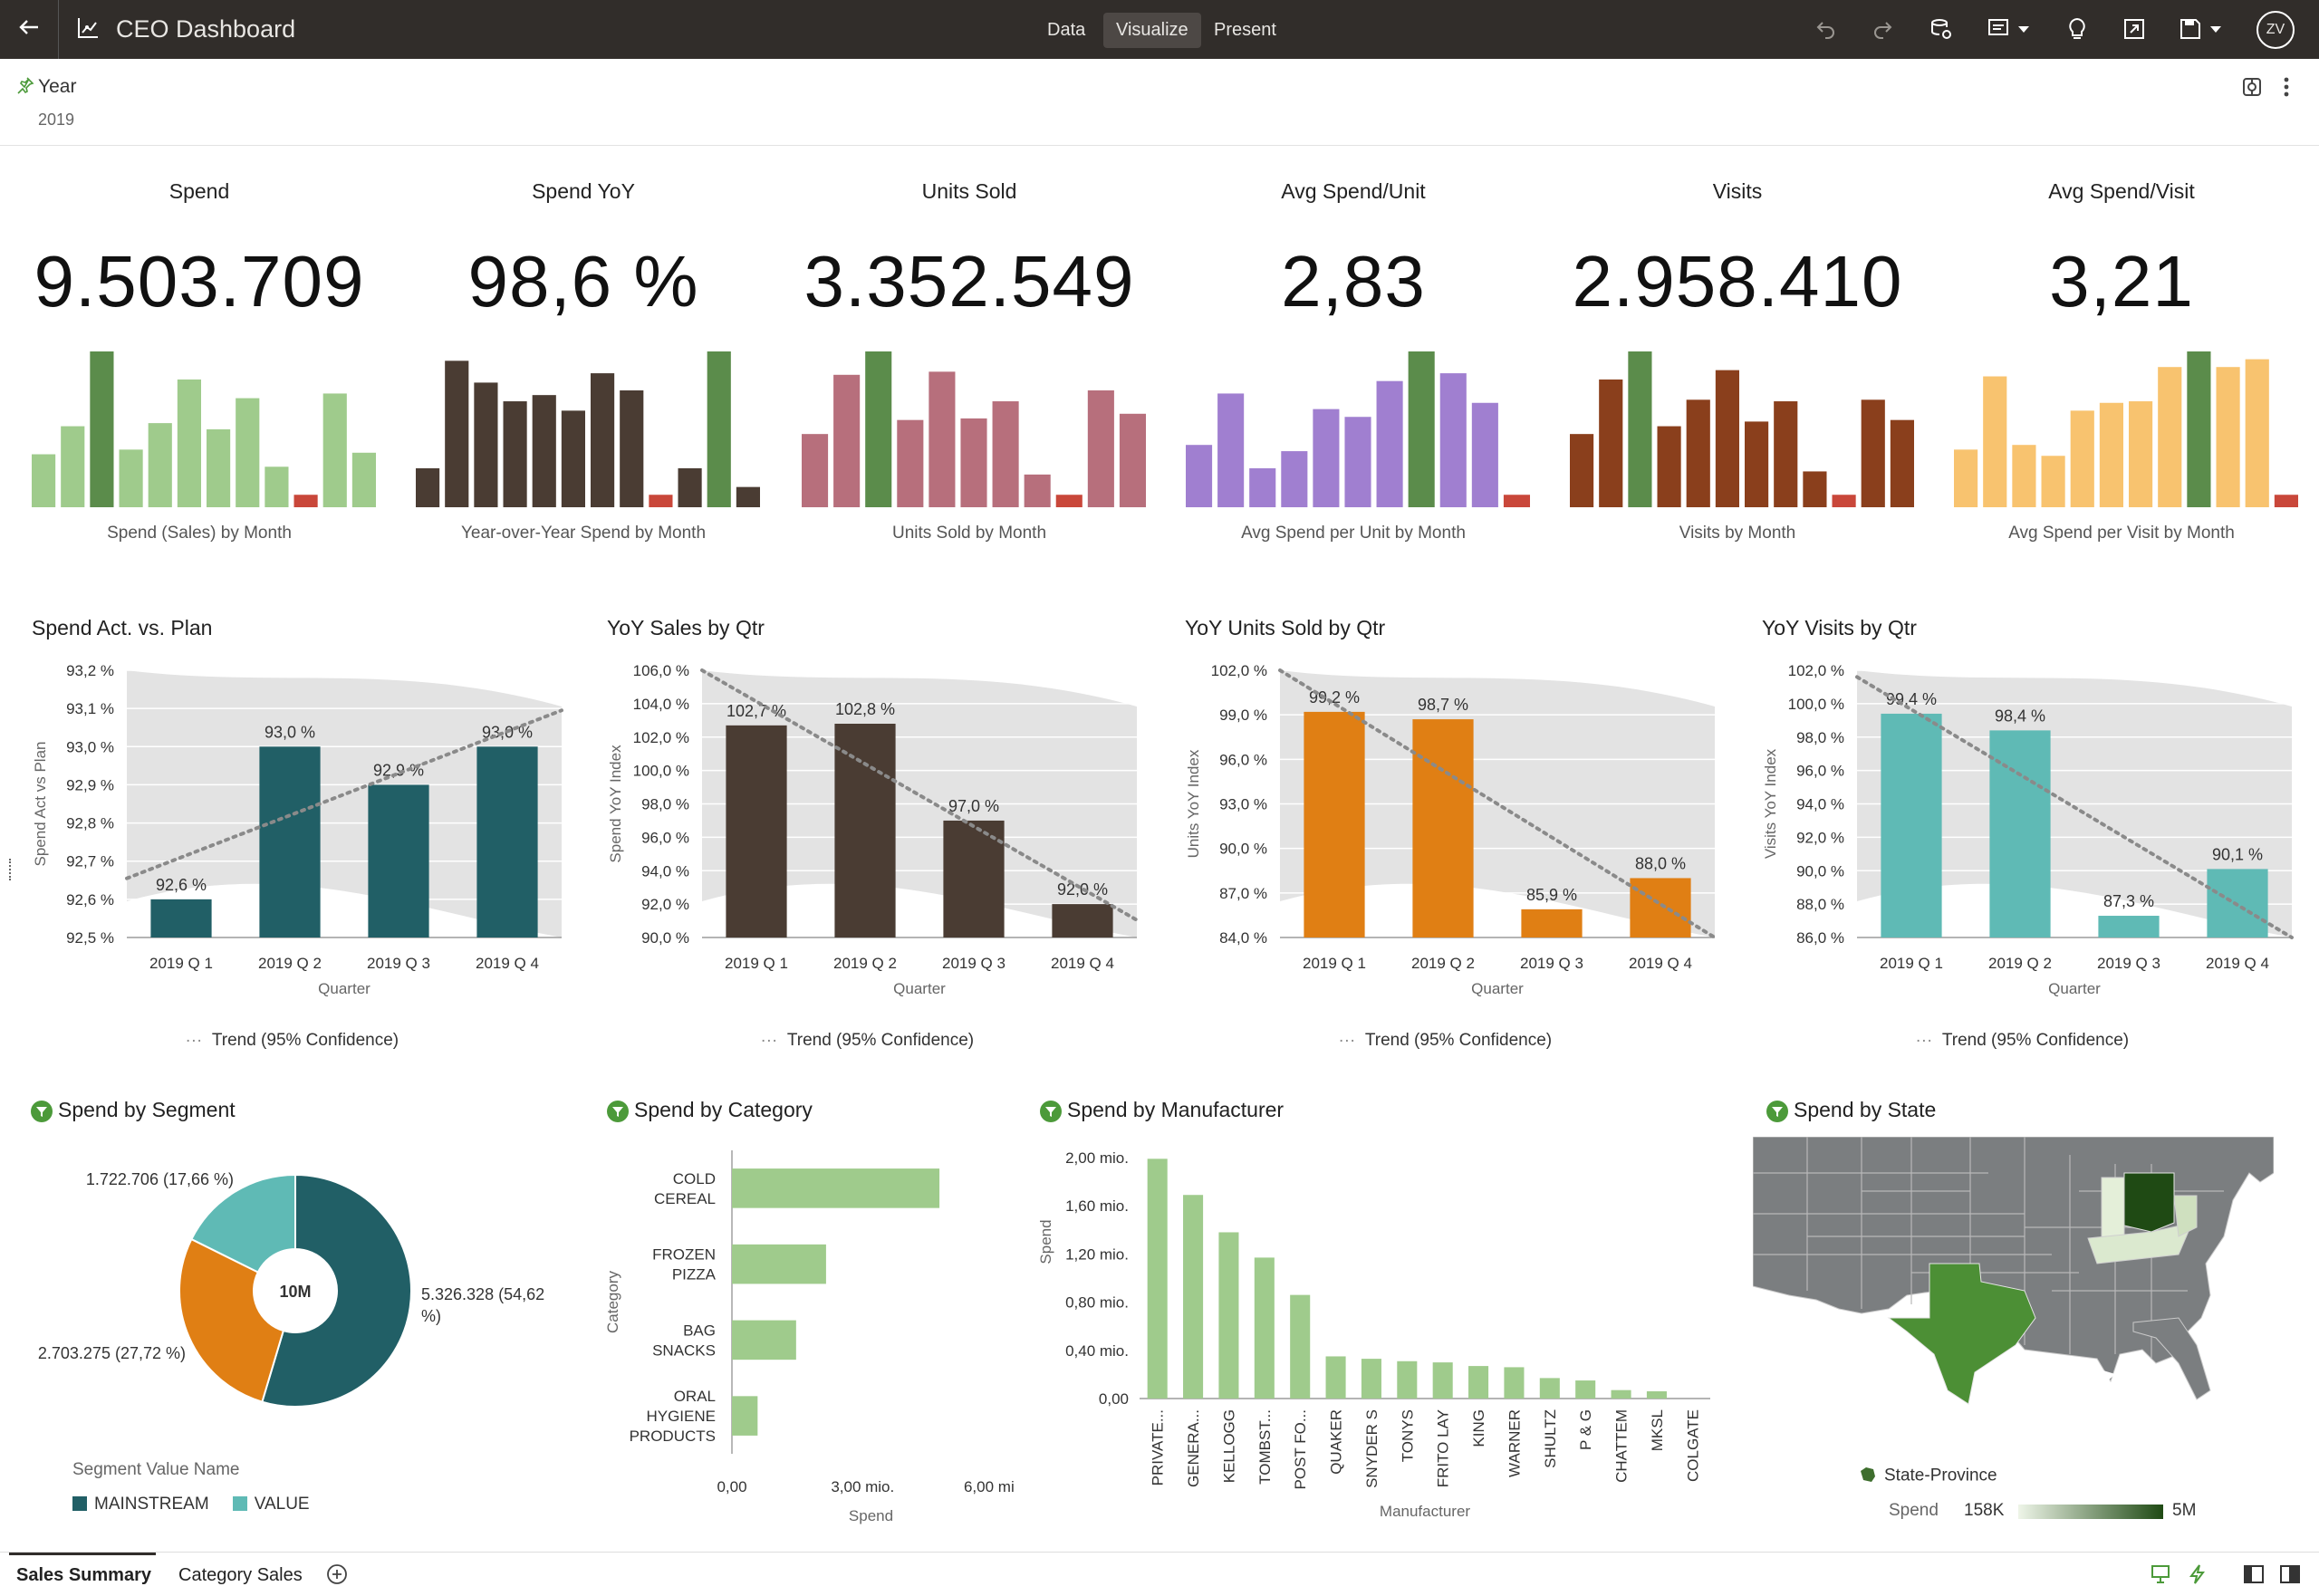 The width and height of the screenshot is (2319, 1596). I want to click on resize-handle, so click(11, 869).